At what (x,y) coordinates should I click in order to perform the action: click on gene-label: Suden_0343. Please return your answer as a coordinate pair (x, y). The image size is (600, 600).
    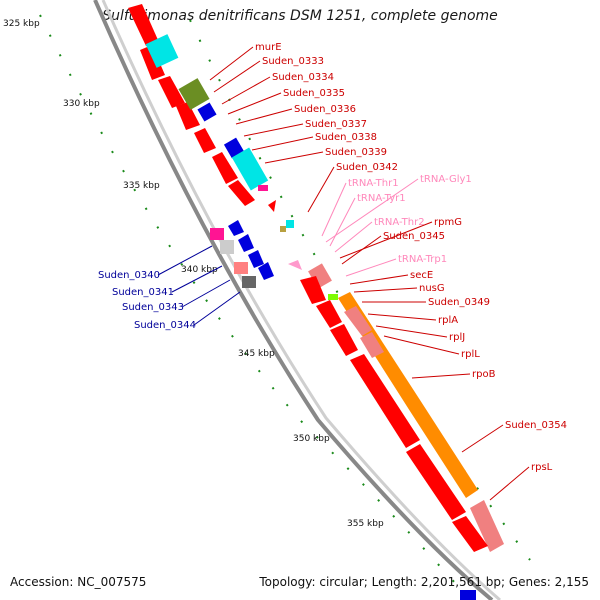
    Looking at the image, I should click on (153, 307).